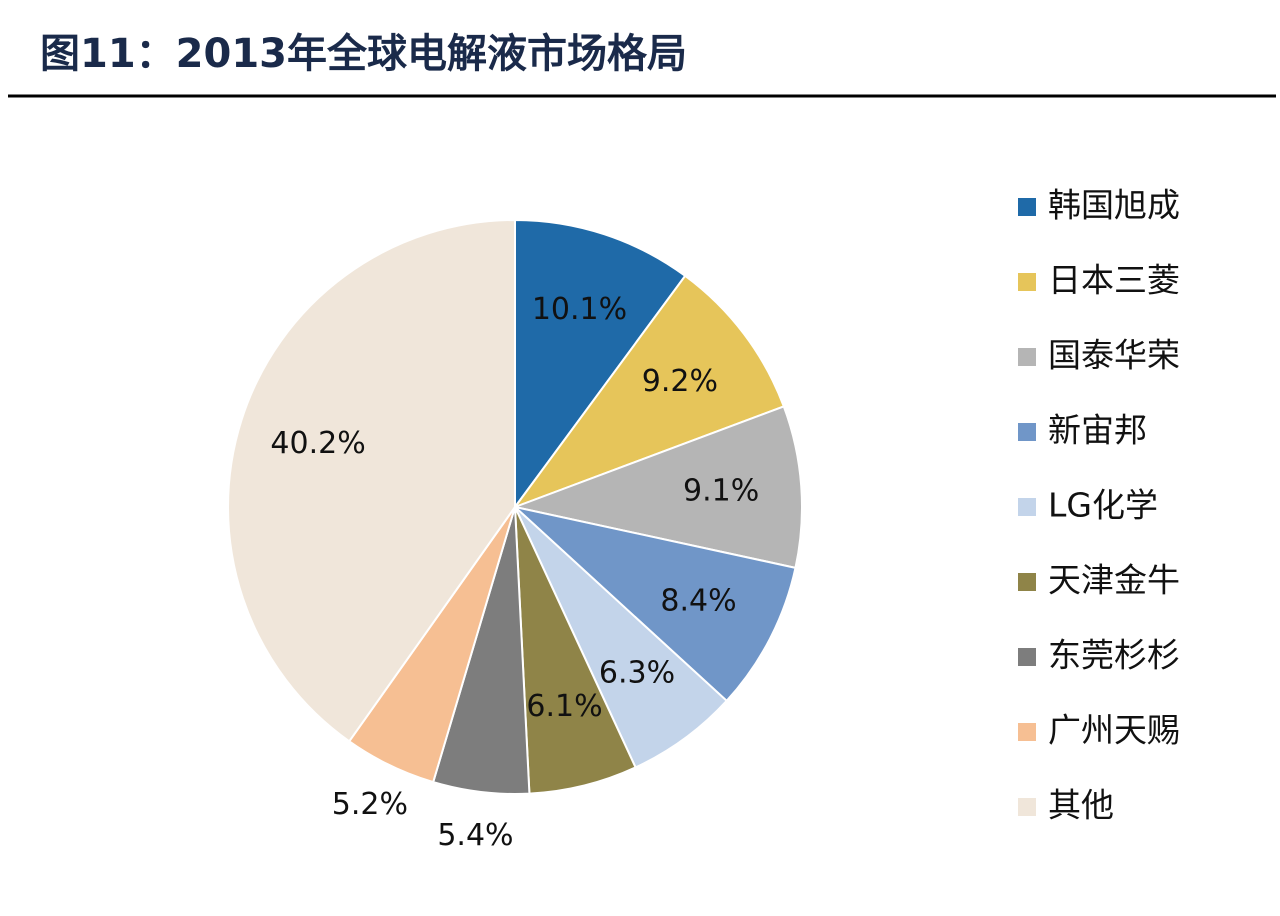 This screenshot has height=916, width=1280. Describe the element at coordinates (698, 600) in the screenshot. I see `data-label: 8.4%` at that location.